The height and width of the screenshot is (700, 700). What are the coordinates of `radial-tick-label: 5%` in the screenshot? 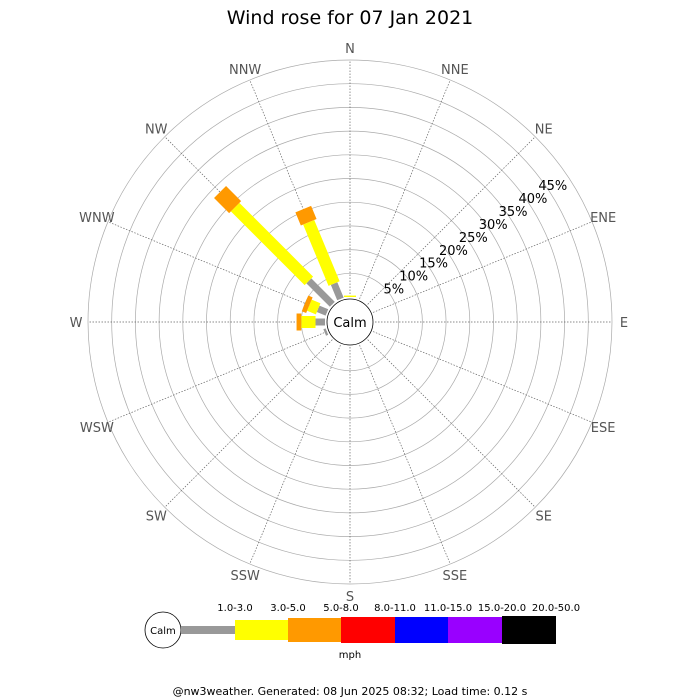 It's located at (394, 289).